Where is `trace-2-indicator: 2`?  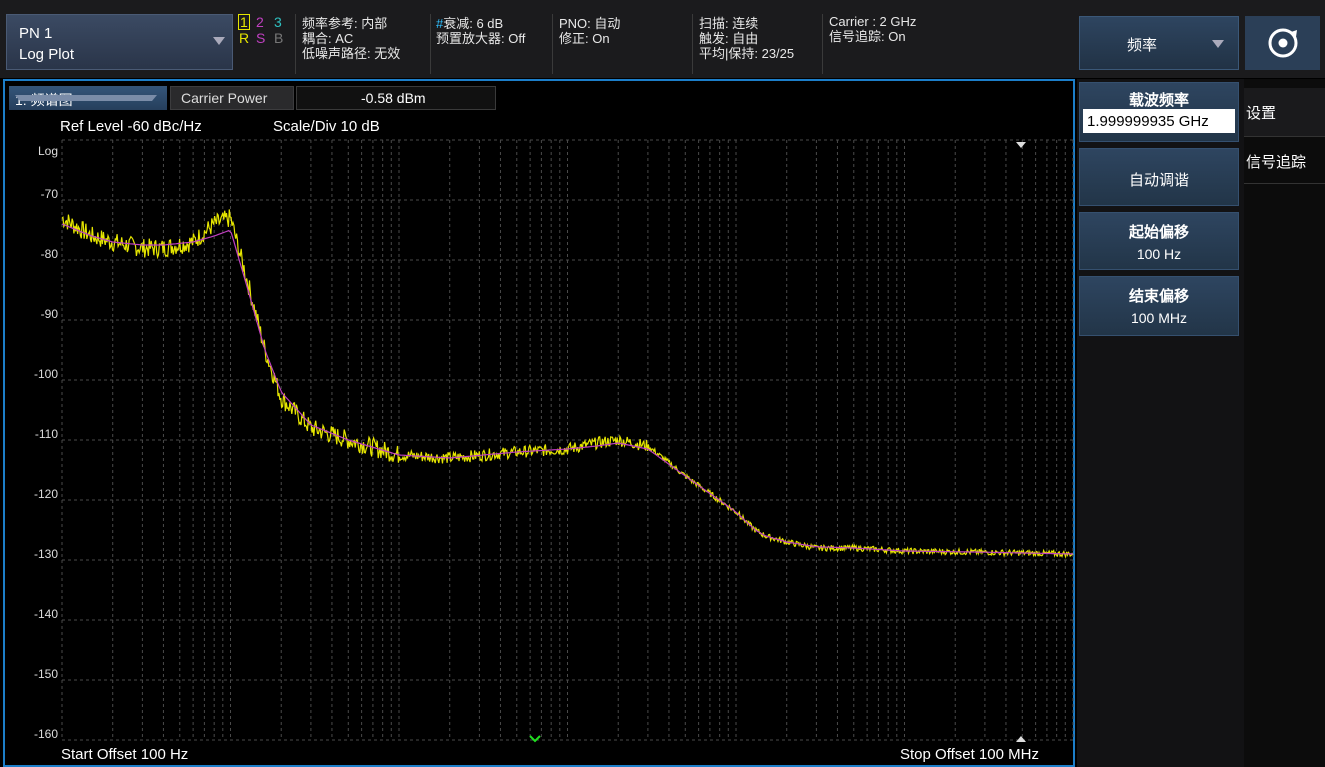
trace-2-indicator: 2 is located at coordinates (260, 22).